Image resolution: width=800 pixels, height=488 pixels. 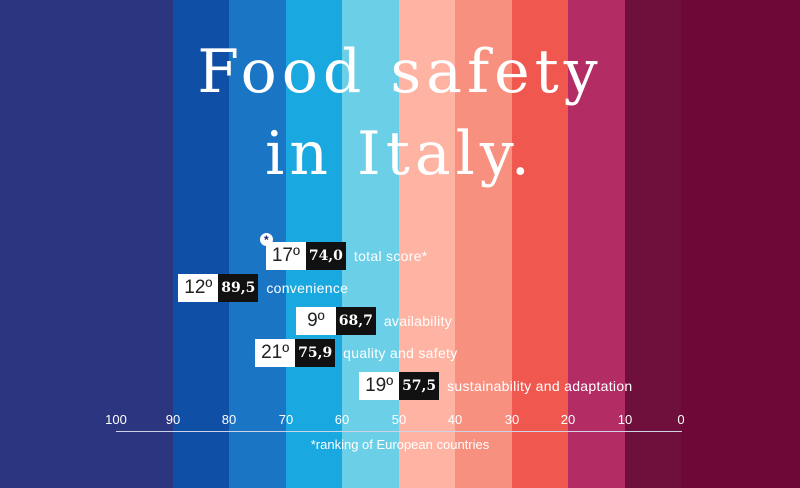 I want to click on rank-label: 21º, so click(x=275, y=353).